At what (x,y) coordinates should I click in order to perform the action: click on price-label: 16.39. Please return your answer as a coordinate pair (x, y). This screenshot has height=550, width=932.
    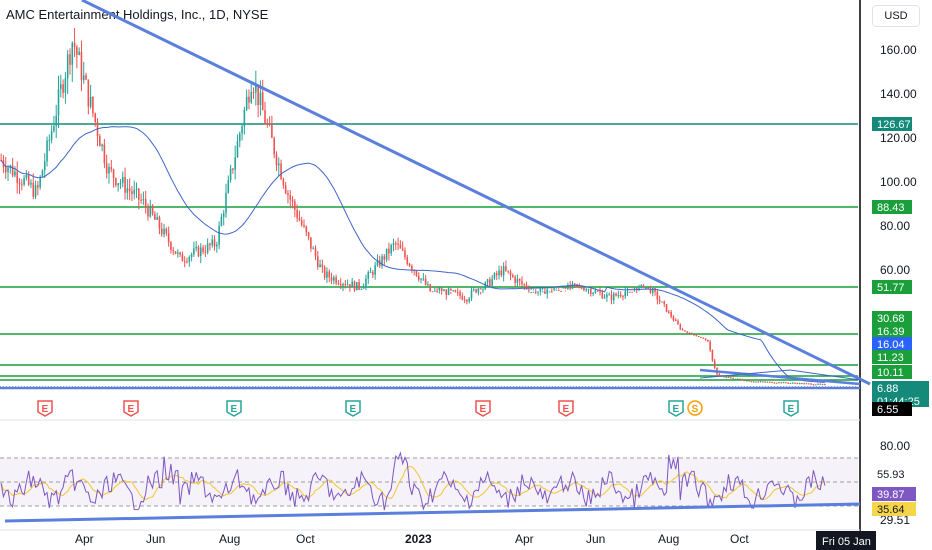
    Looking at the image, I should click on (891, 332).